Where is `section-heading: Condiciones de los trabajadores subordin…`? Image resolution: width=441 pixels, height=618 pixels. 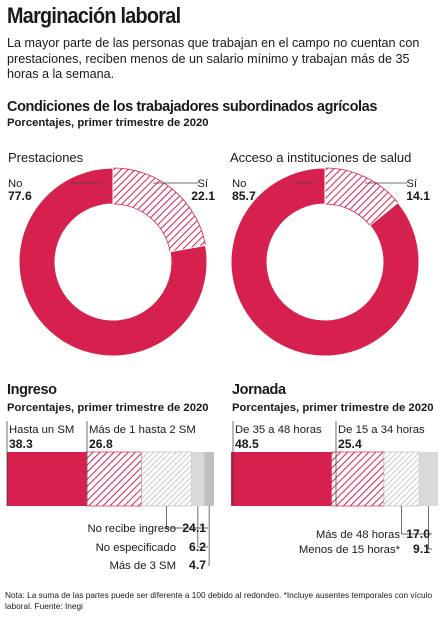
section-heading: Condiciones de los trabajadores subordin… is located at coordinates (192, 107).